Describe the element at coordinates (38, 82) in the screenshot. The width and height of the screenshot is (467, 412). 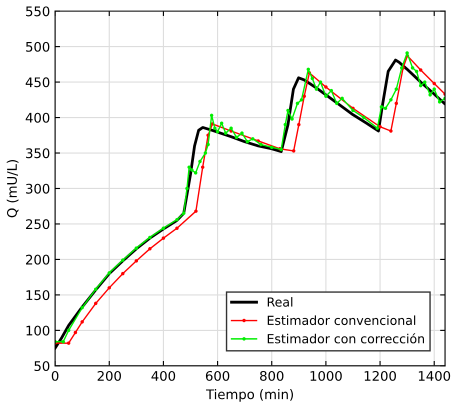
I see `y-tick-label: 450` at that location.